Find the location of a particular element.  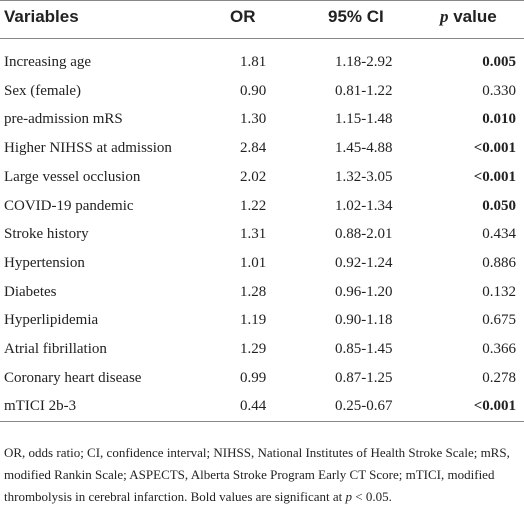

footnote-end: < 0.05. is located at coordinates (372, 496).